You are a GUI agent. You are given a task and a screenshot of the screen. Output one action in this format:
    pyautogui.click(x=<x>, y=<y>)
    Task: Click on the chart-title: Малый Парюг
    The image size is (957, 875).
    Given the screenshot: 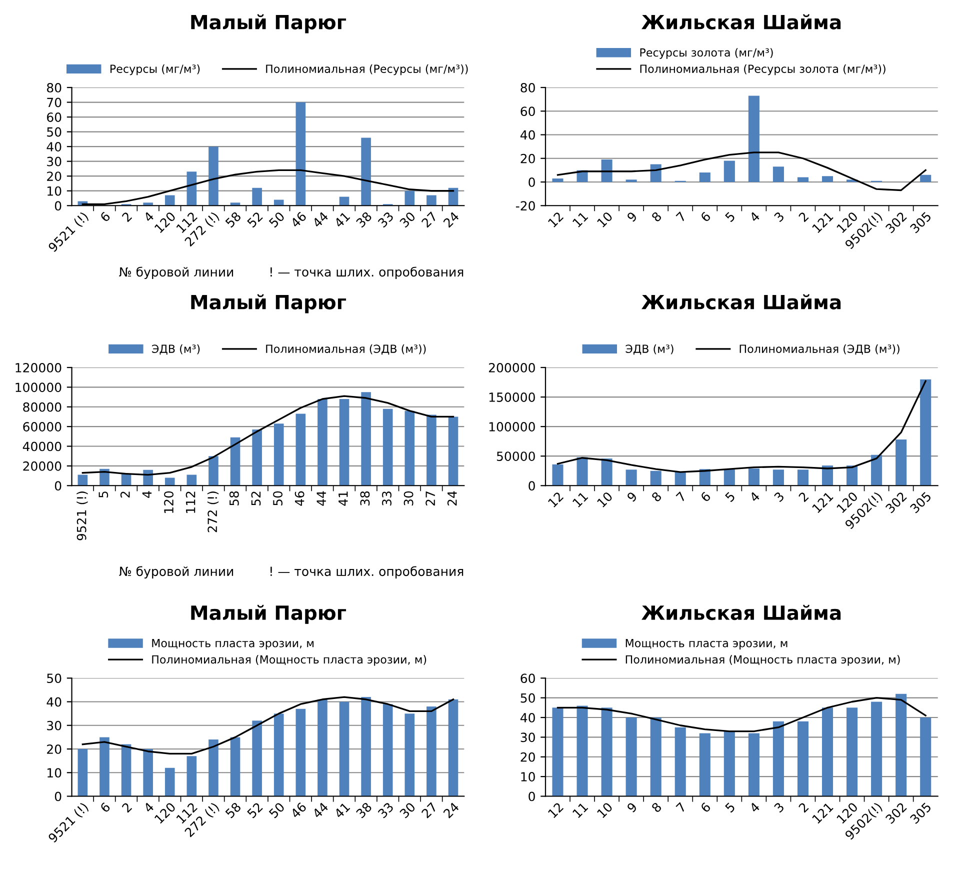 What is the action you would take?
    pyautogui.click(x=268, y=614)
    